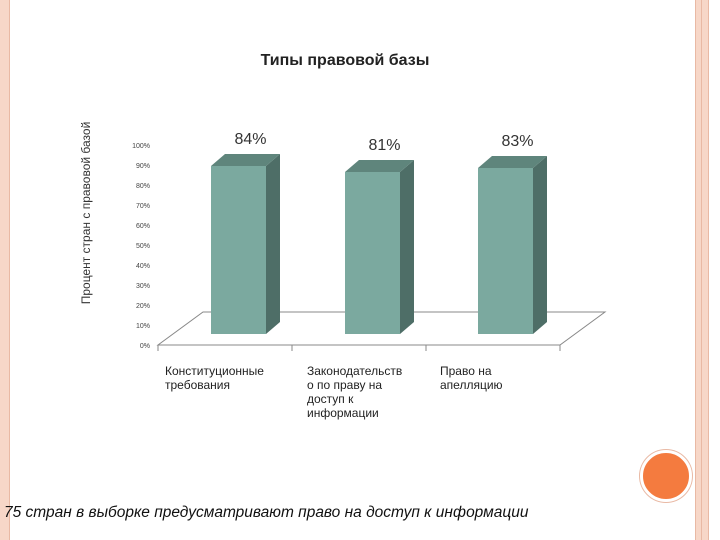  Describe the element at coordinates (345, 60) in the screenshot. I see `chart-title: Типы правовой базы` at that location.